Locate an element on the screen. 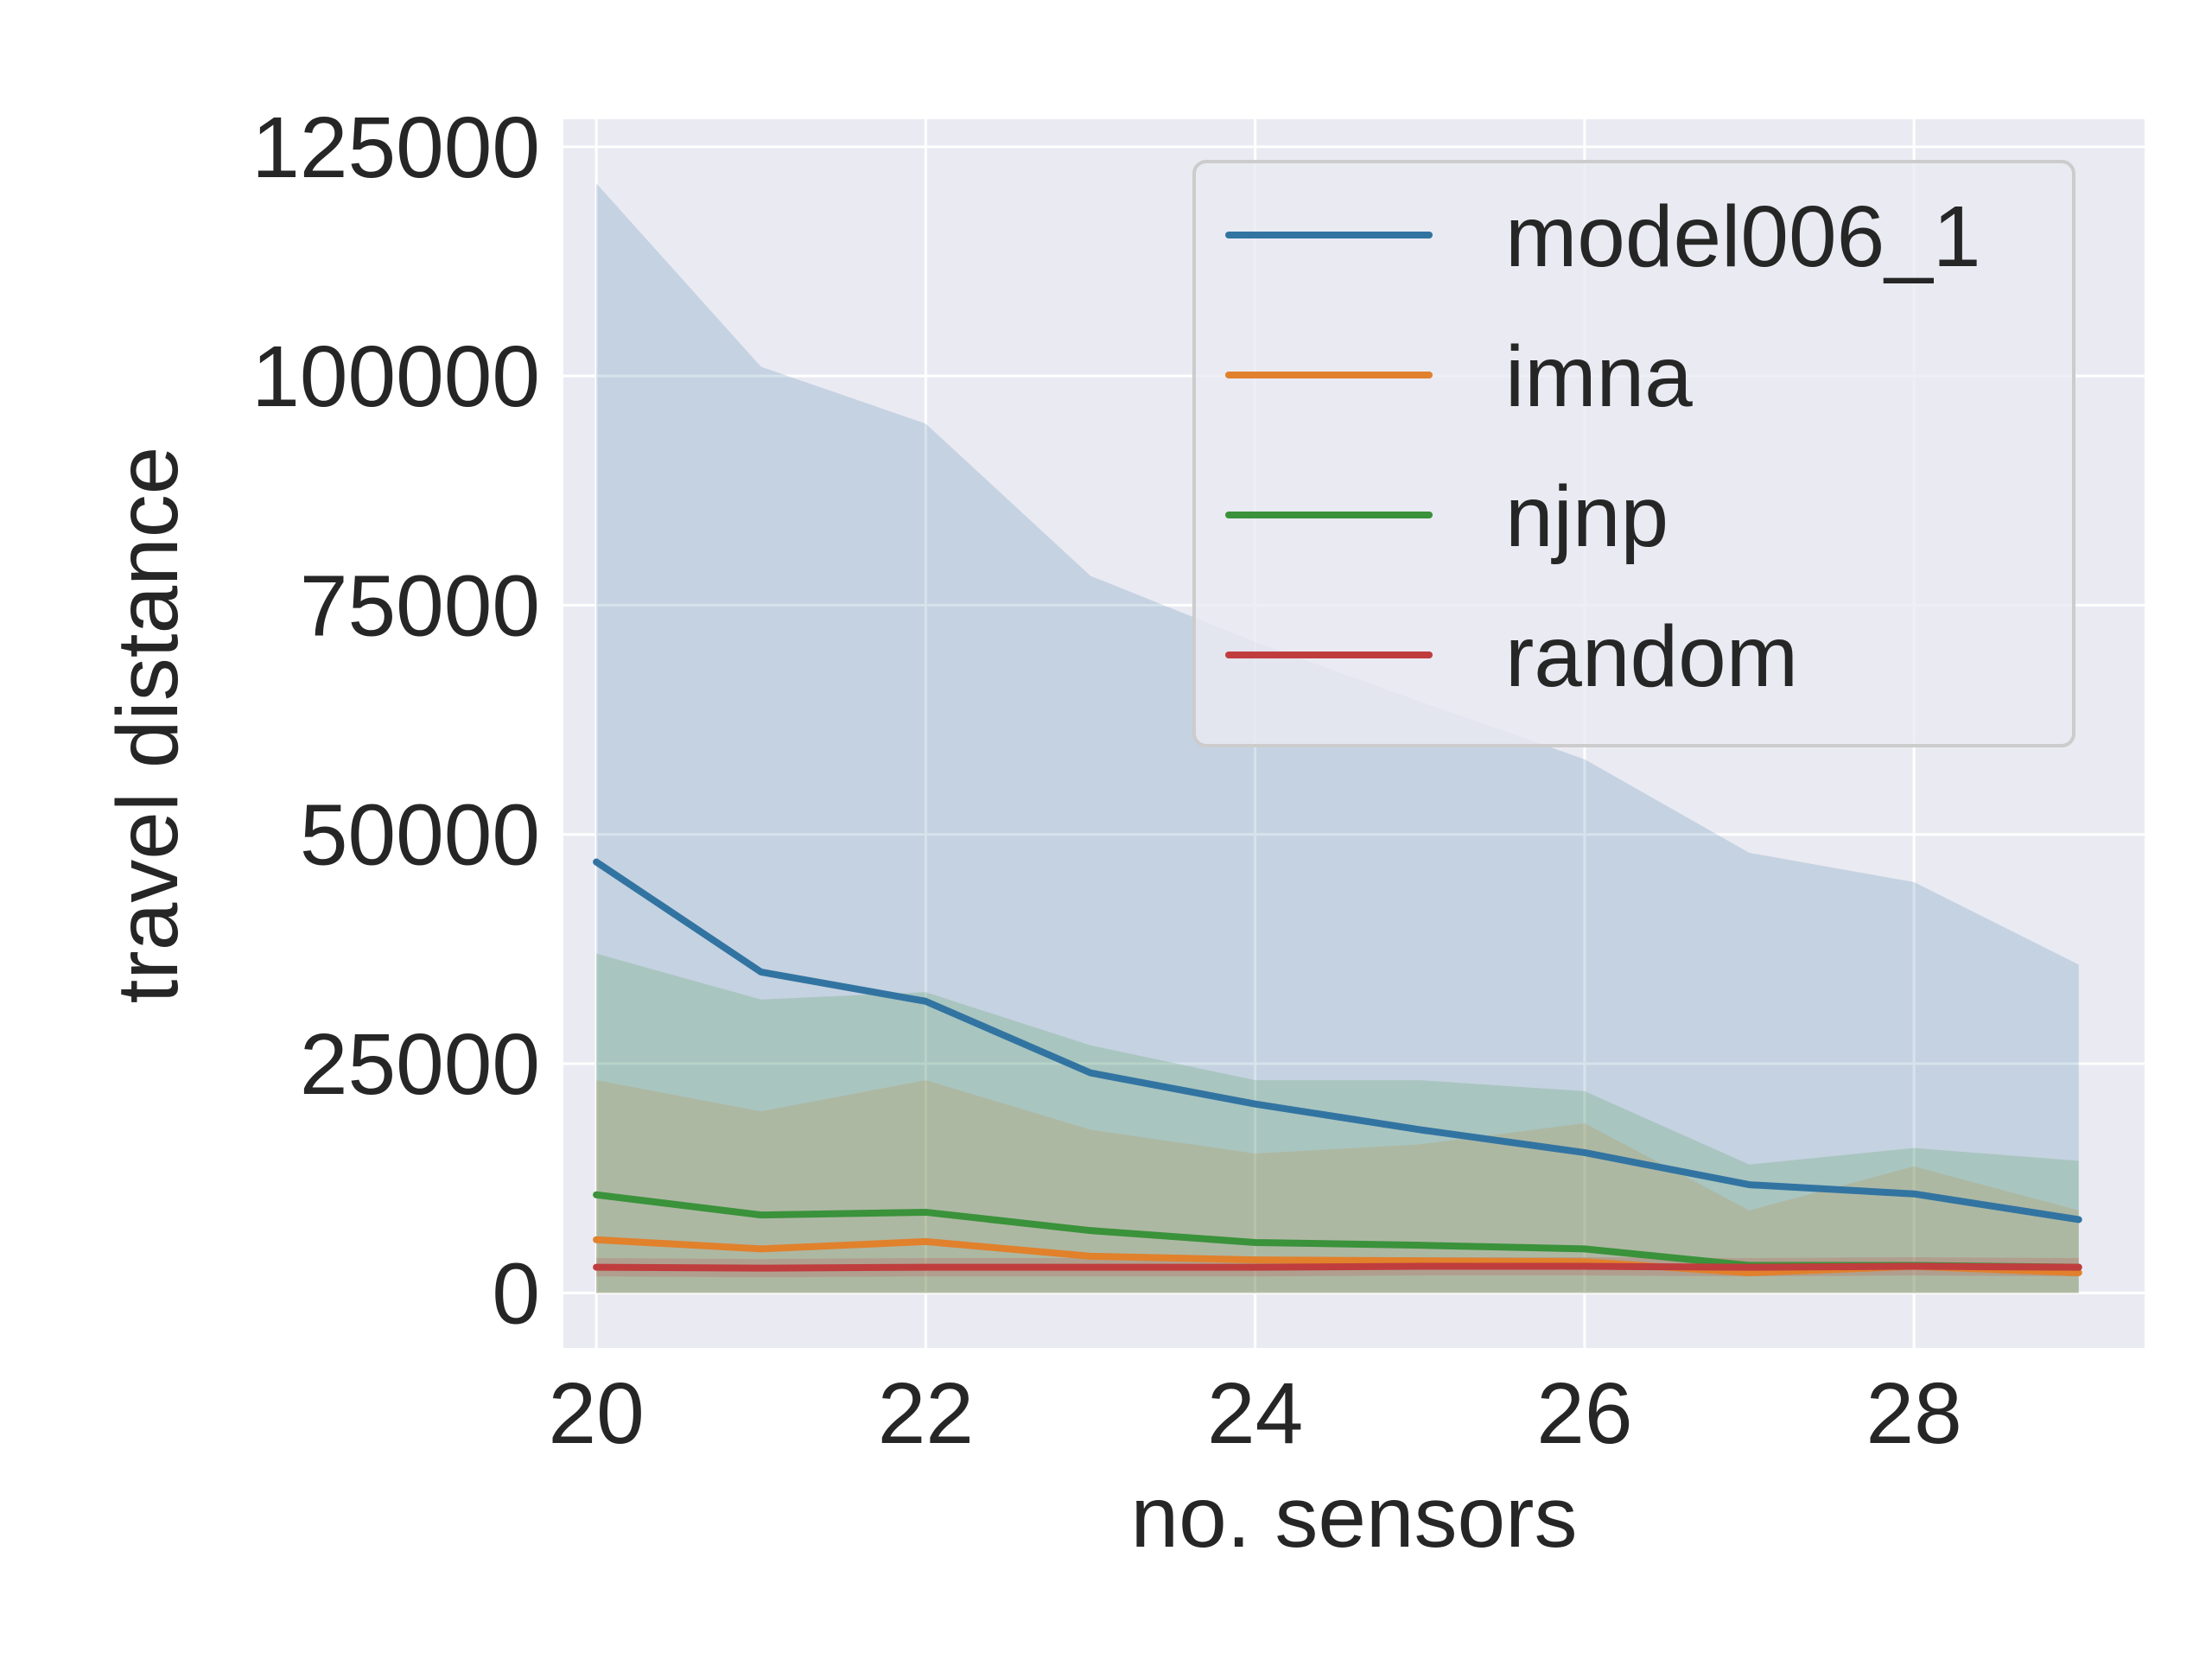 The width and height of the screenshot is (2212, 1659). y-axis-label: travel distance is located at coordinates (147, 725).